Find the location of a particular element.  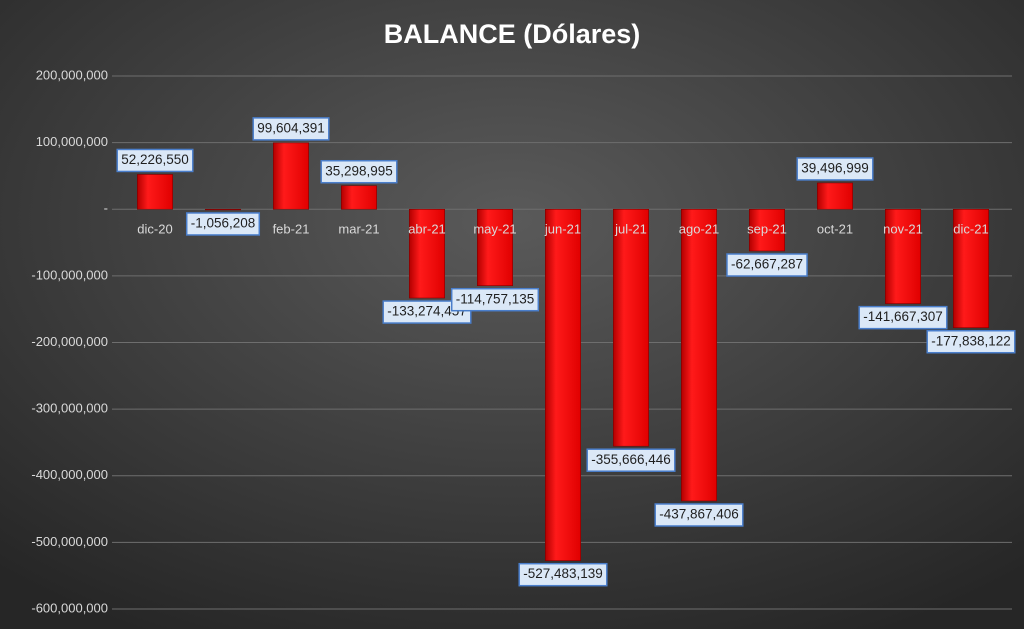

data-label-text: 35,298,995 is located at coordinates (359, 170).